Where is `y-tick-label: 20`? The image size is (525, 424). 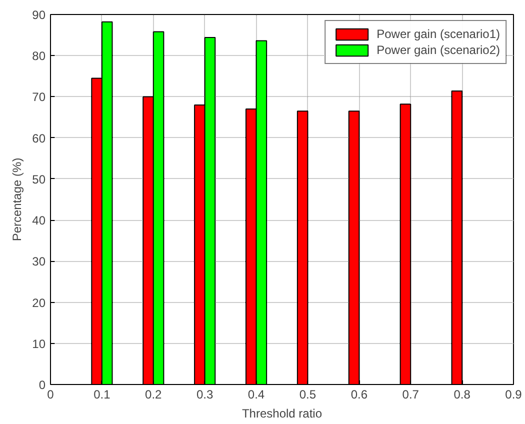
y-tick-label: 20 is located at coordinates (39, 303).